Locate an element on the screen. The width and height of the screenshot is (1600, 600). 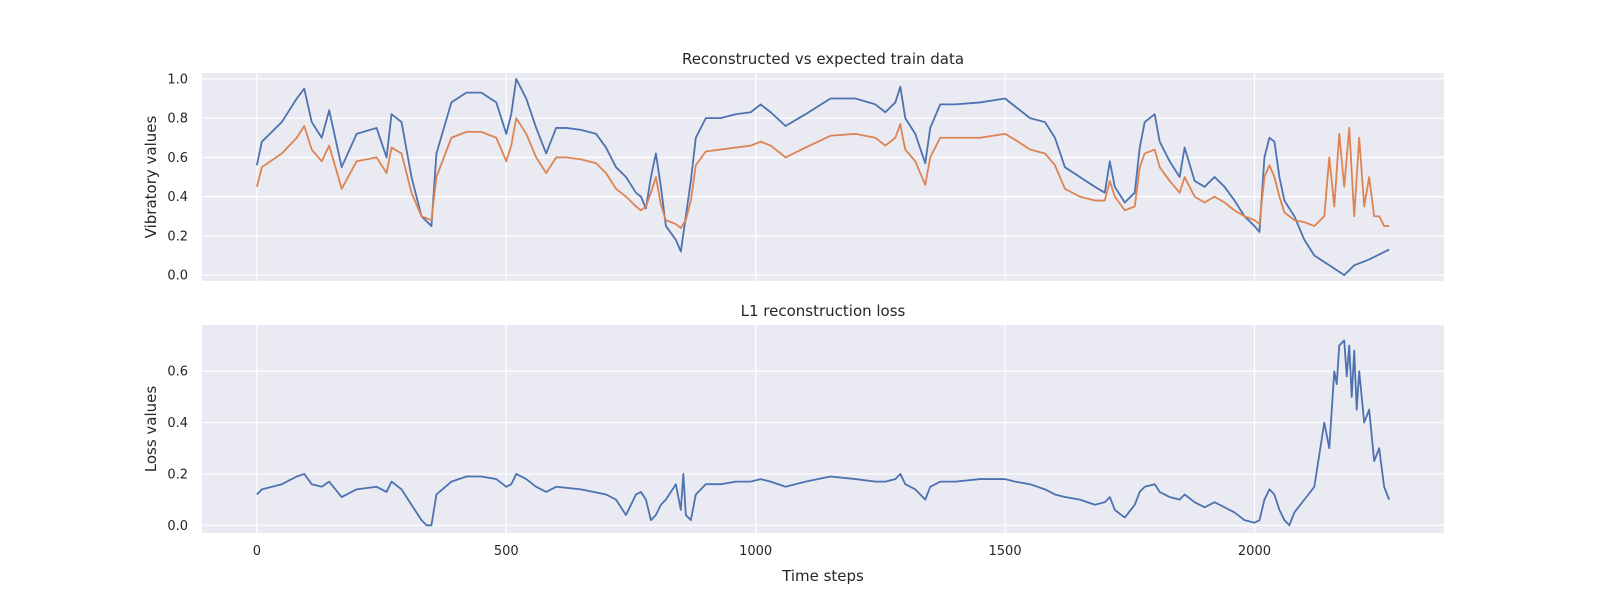
bottom-y-tick-label: 0.0 is located at coordinates (177, 526).